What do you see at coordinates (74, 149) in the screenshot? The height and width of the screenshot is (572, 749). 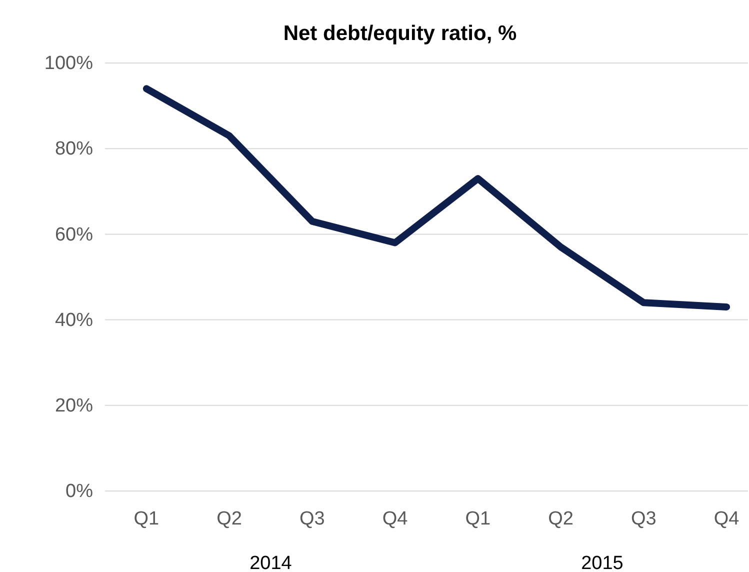 I see `y-tick-label: 80%` at bounding box center [74, 149].